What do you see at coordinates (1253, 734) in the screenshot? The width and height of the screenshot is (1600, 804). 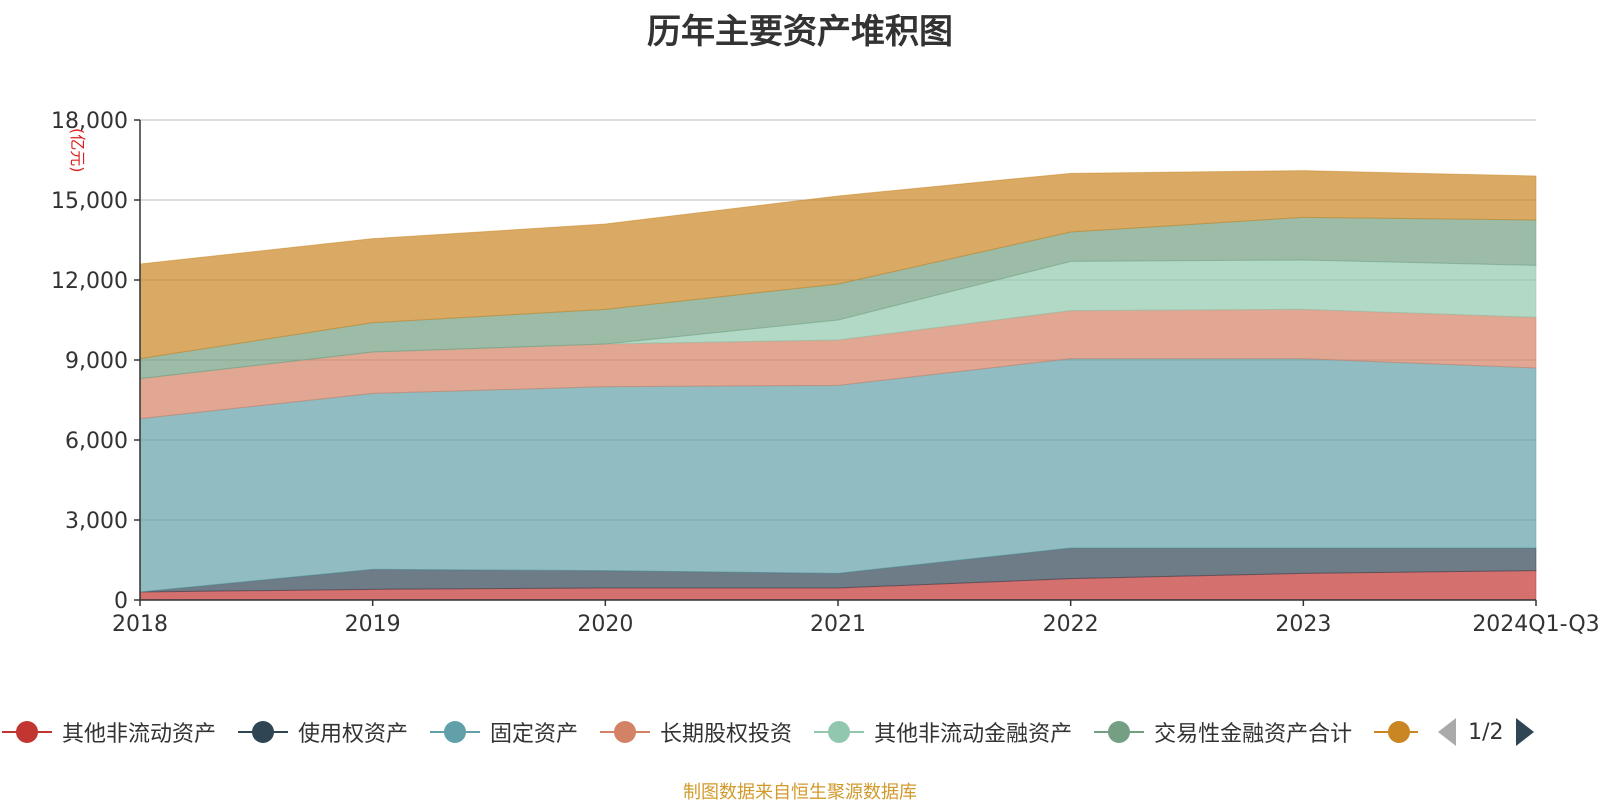 I see `legend-label: 交易性金融资产合计` at bounding box center [1253, 734].